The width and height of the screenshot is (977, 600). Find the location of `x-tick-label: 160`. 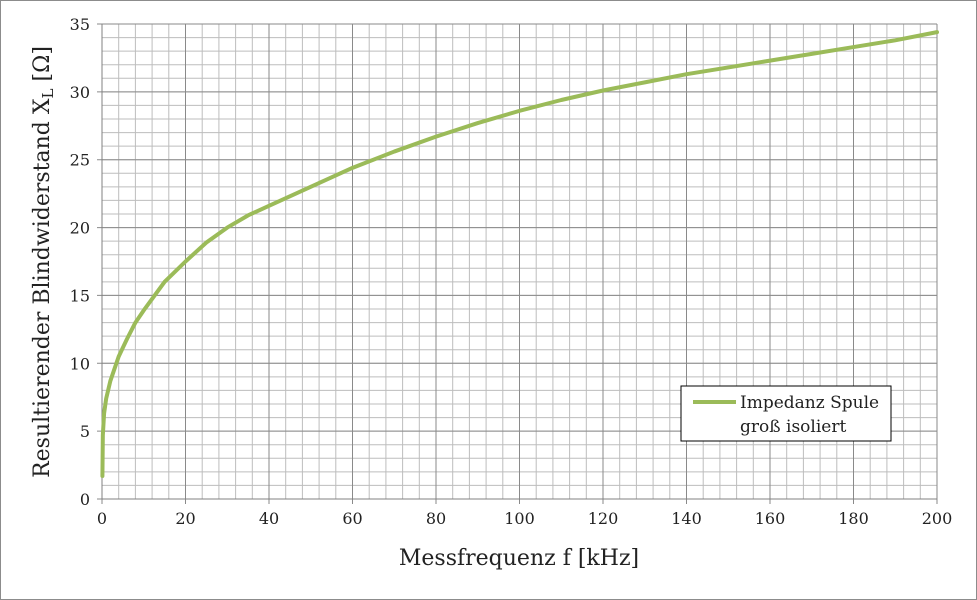

x-tick-label: 160 is located at coordinates (770, 518).